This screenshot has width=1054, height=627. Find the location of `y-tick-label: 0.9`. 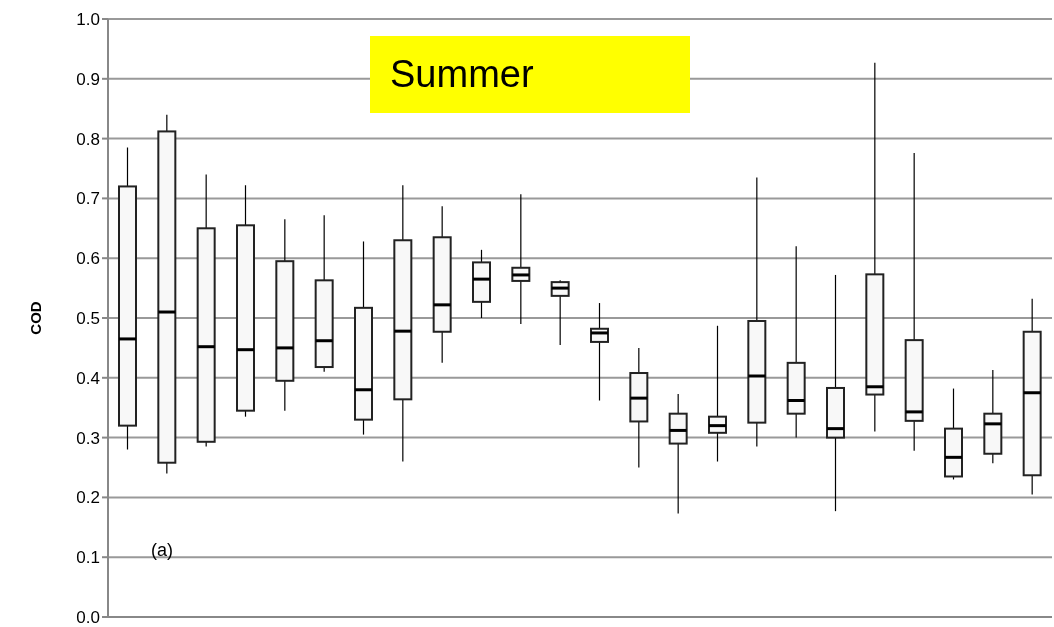

y-tick-label: 0.9 is located at coordinates (88, 79).